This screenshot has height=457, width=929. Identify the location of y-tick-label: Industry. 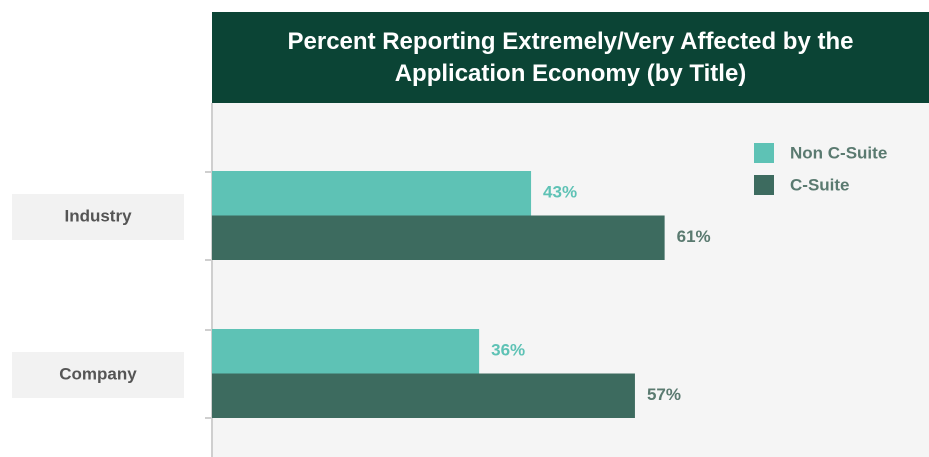
(98, 215).